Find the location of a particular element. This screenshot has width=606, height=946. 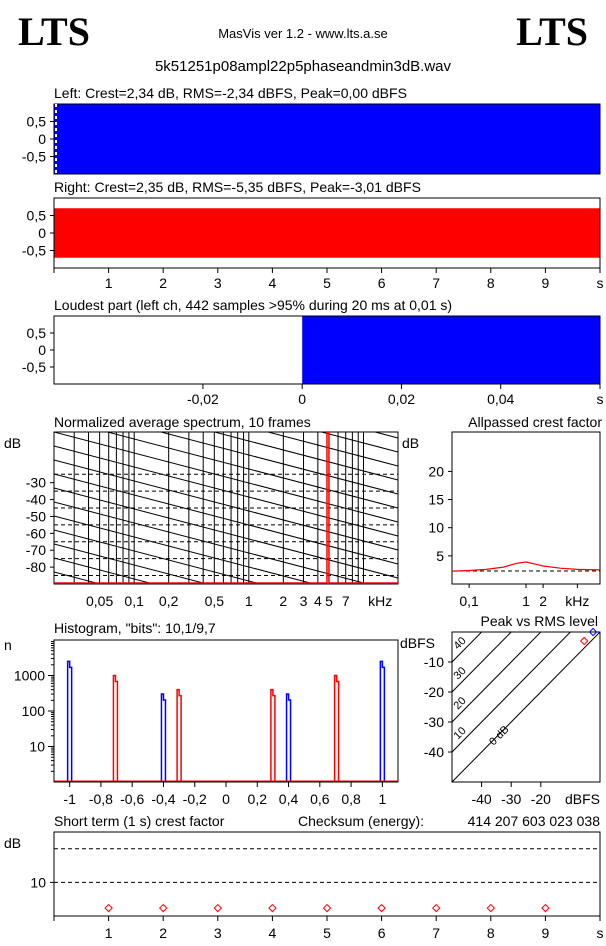

shortterm-xtick-label: 5 is located at coordinates (327, 933).